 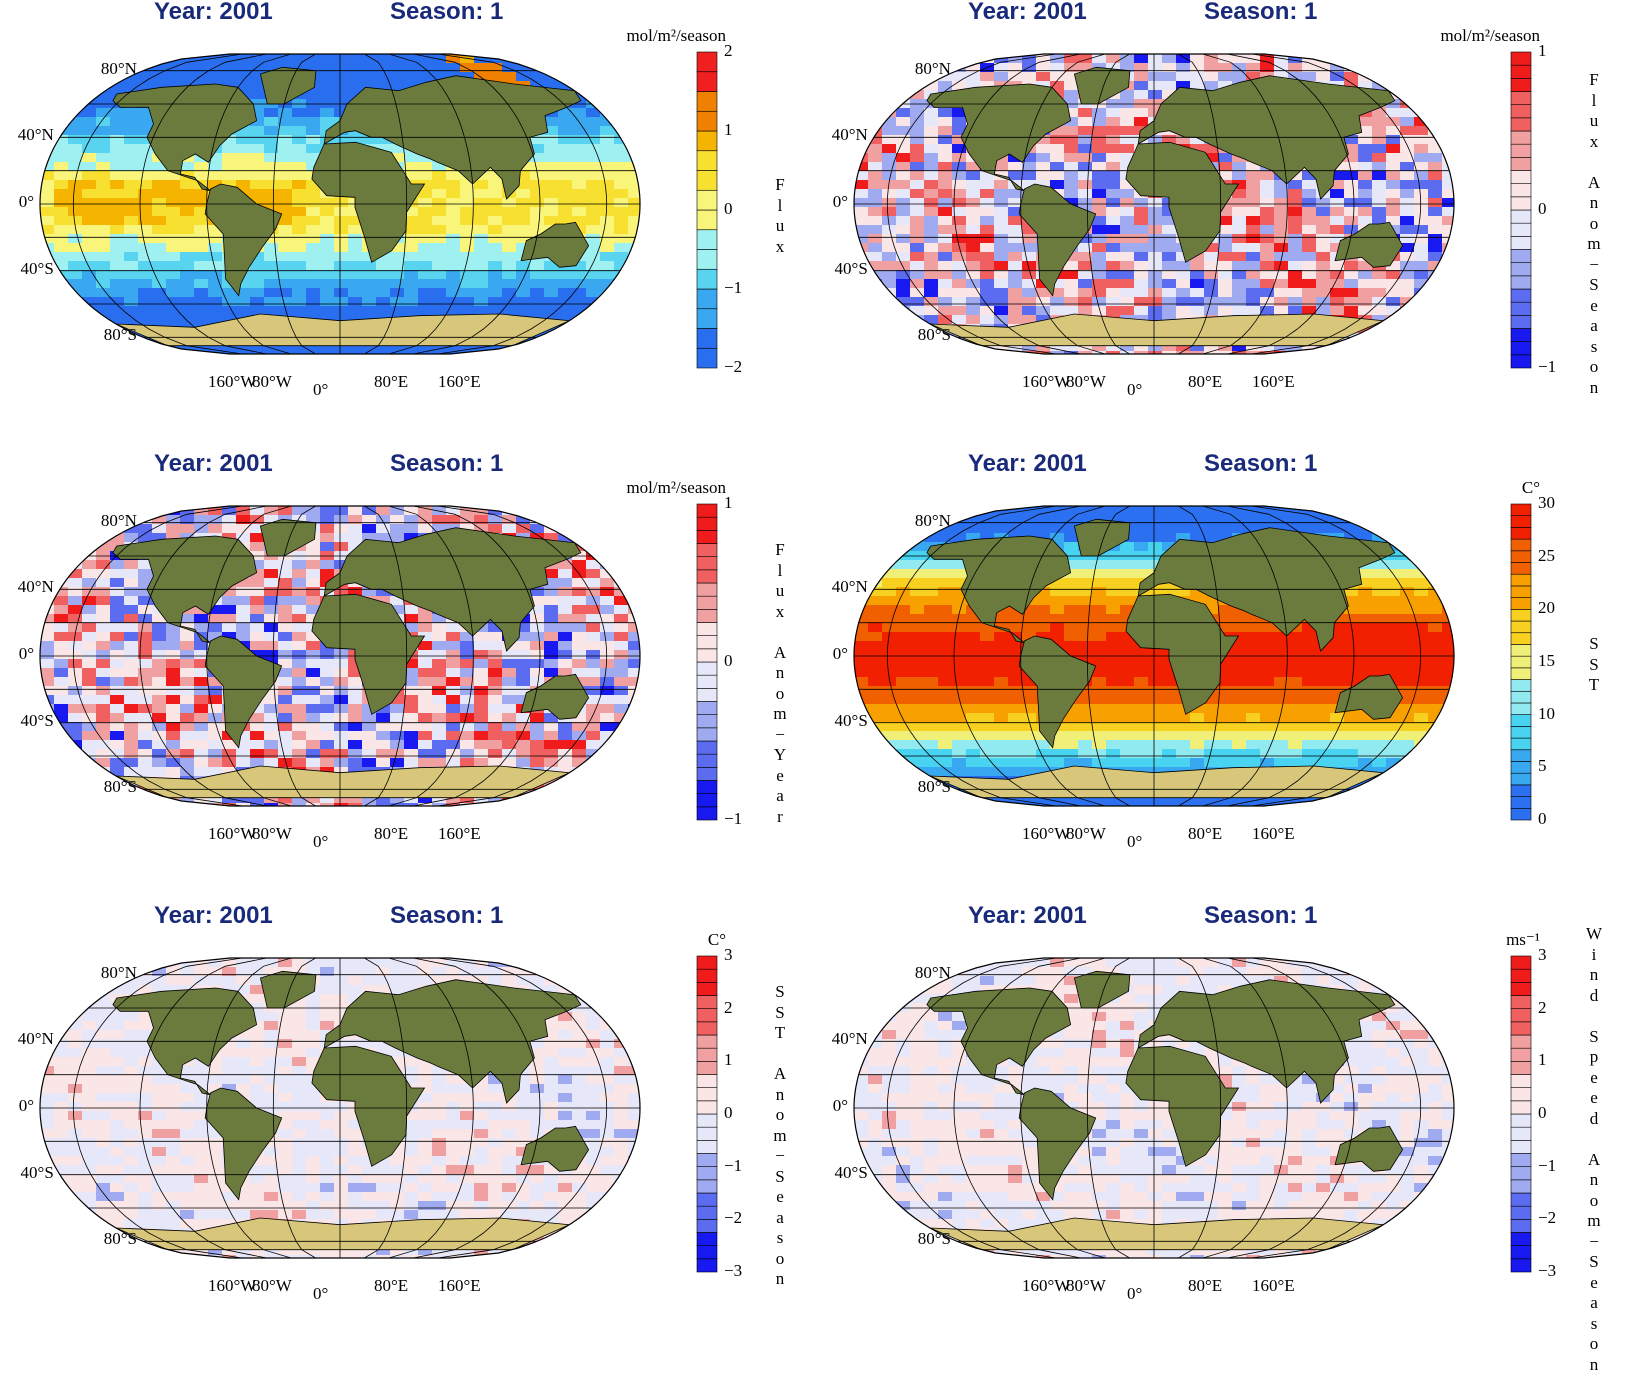 What do you see at coordinates (97, 69) in the screenshot?
I see `latitude-label: 80°N` at bounding box center [97, 69].